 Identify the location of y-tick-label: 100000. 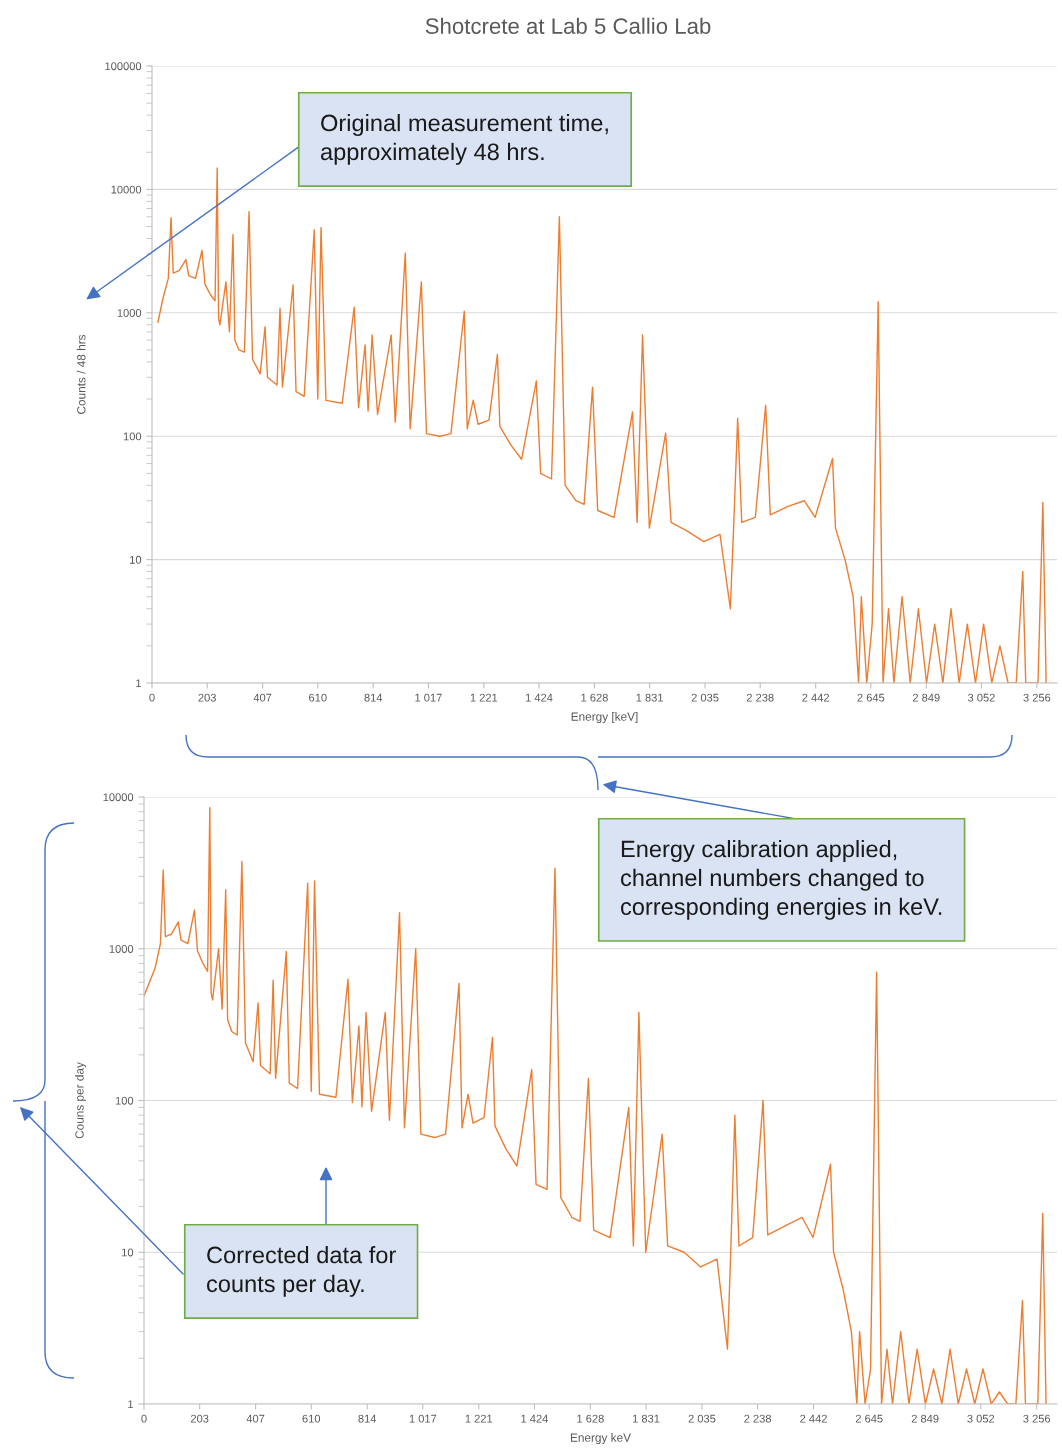
(123, 66).